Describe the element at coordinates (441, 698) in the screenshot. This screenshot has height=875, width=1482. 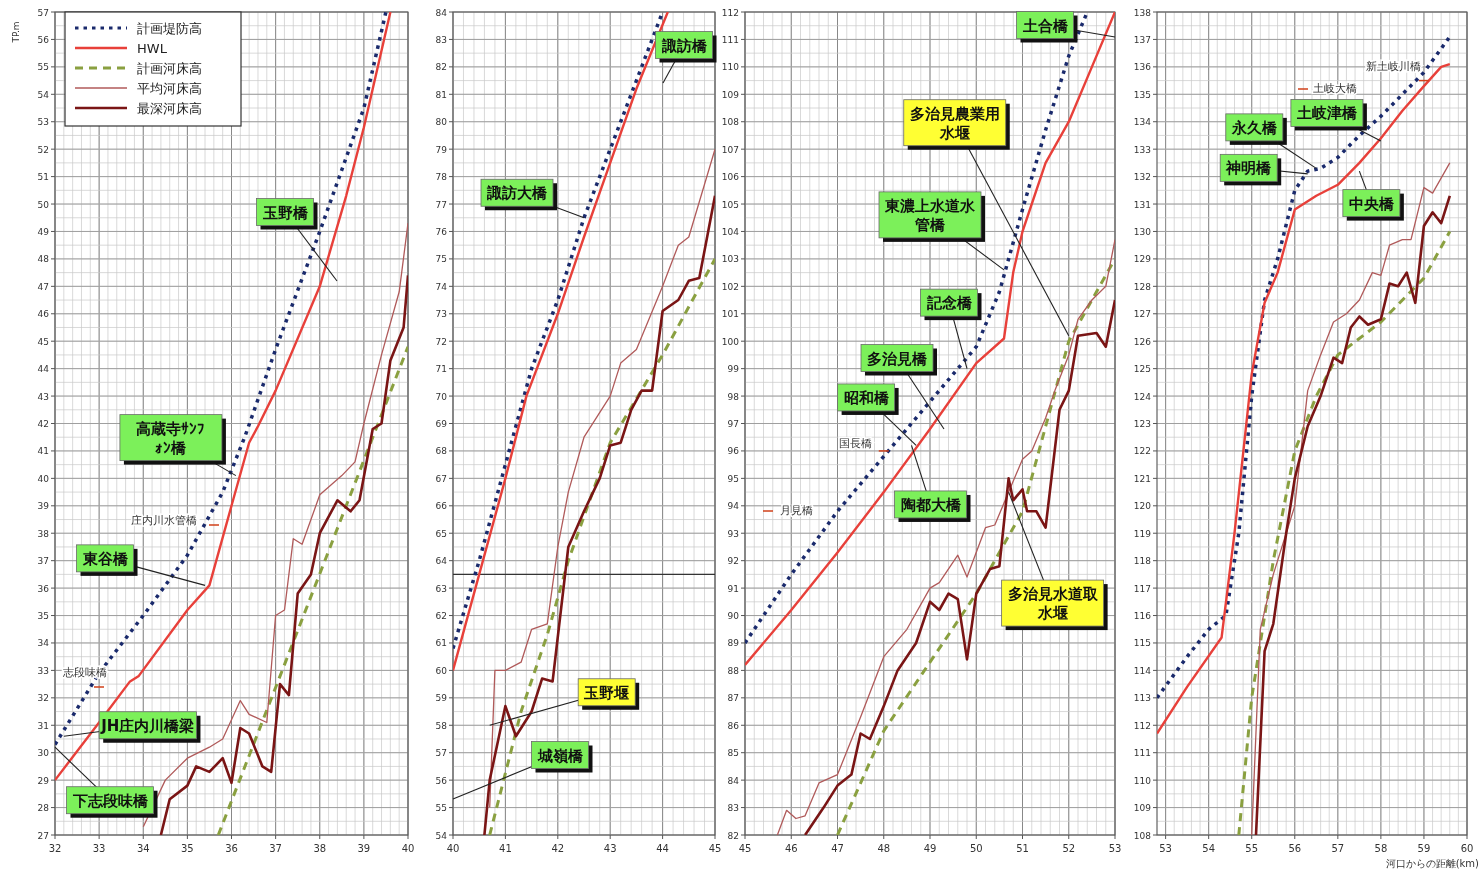
I see `y-tick-label: 59` at that location.